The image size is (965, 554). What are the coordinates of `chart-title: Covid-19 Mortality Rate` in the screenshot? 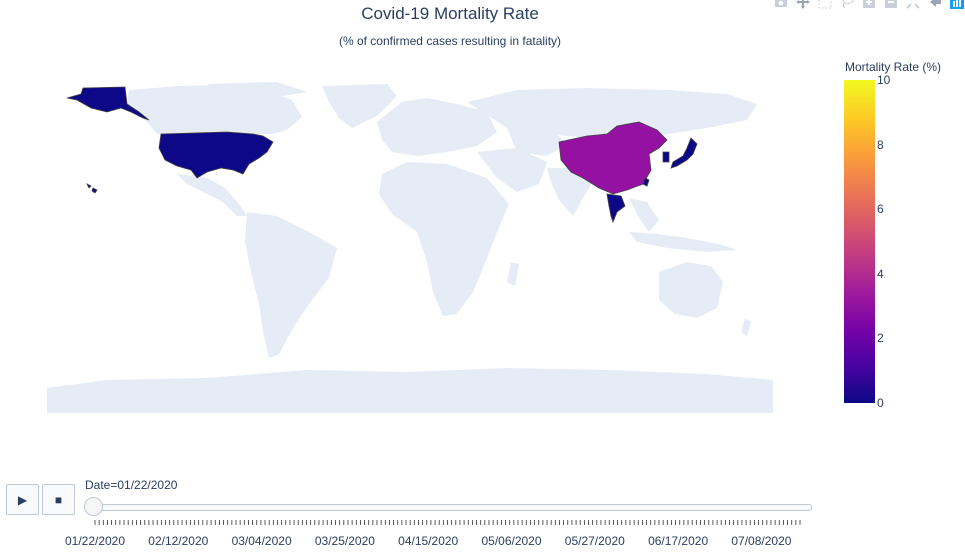 It's located at (450, 13).